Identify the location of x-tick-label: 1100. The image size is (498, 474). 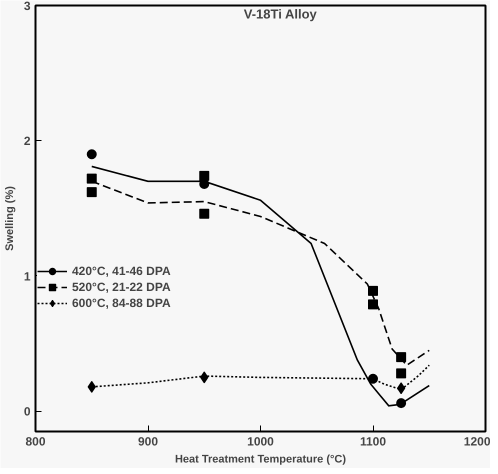
(373, 441).